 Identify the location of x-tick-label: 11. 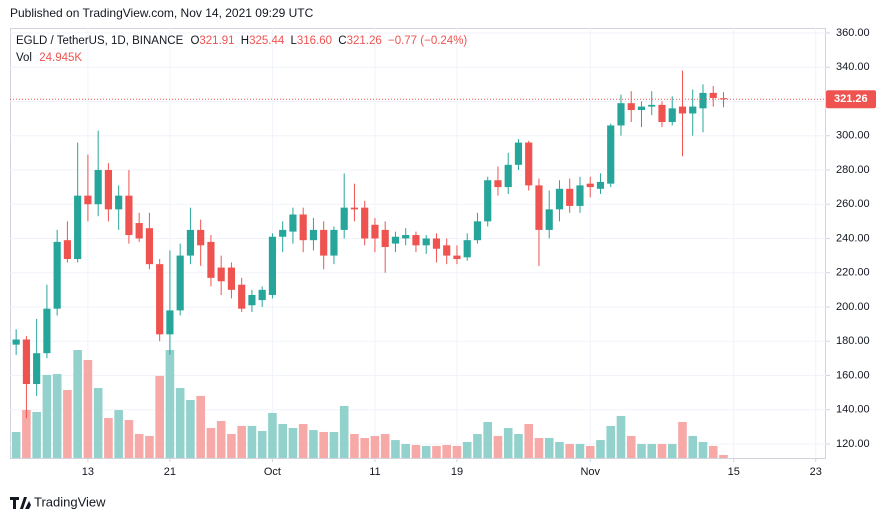
(374, 472).